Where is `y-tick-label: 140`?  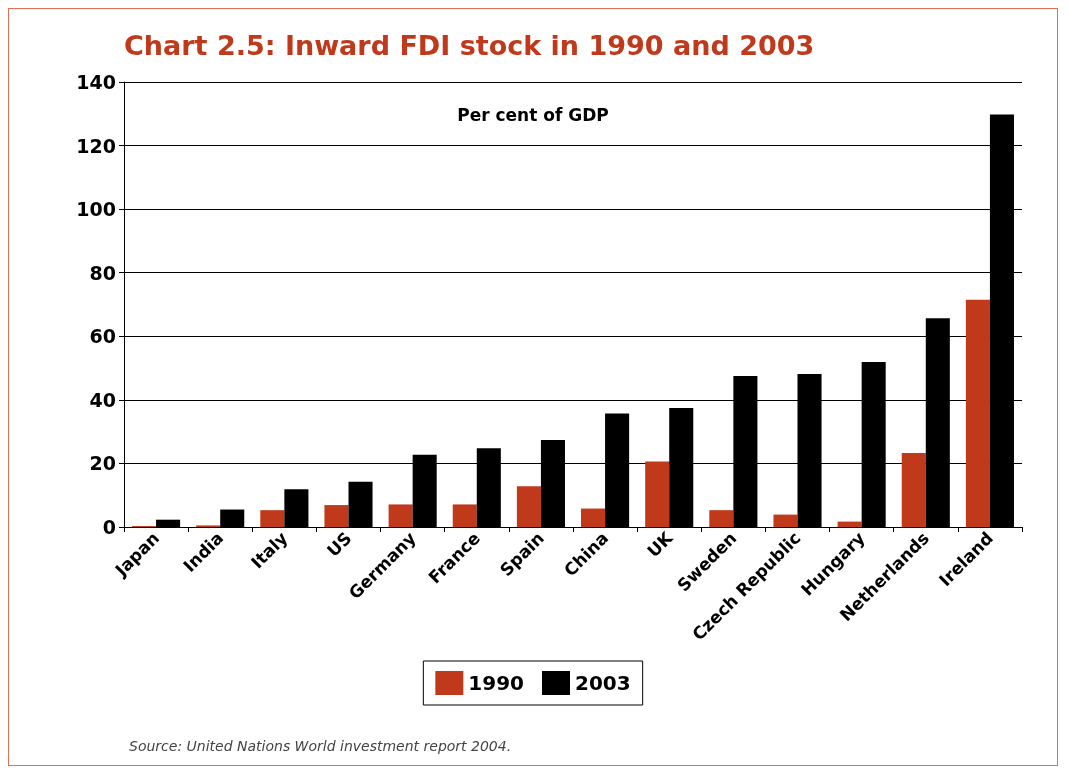 y-tick-label: 140 is located at coordinates (96, 82).